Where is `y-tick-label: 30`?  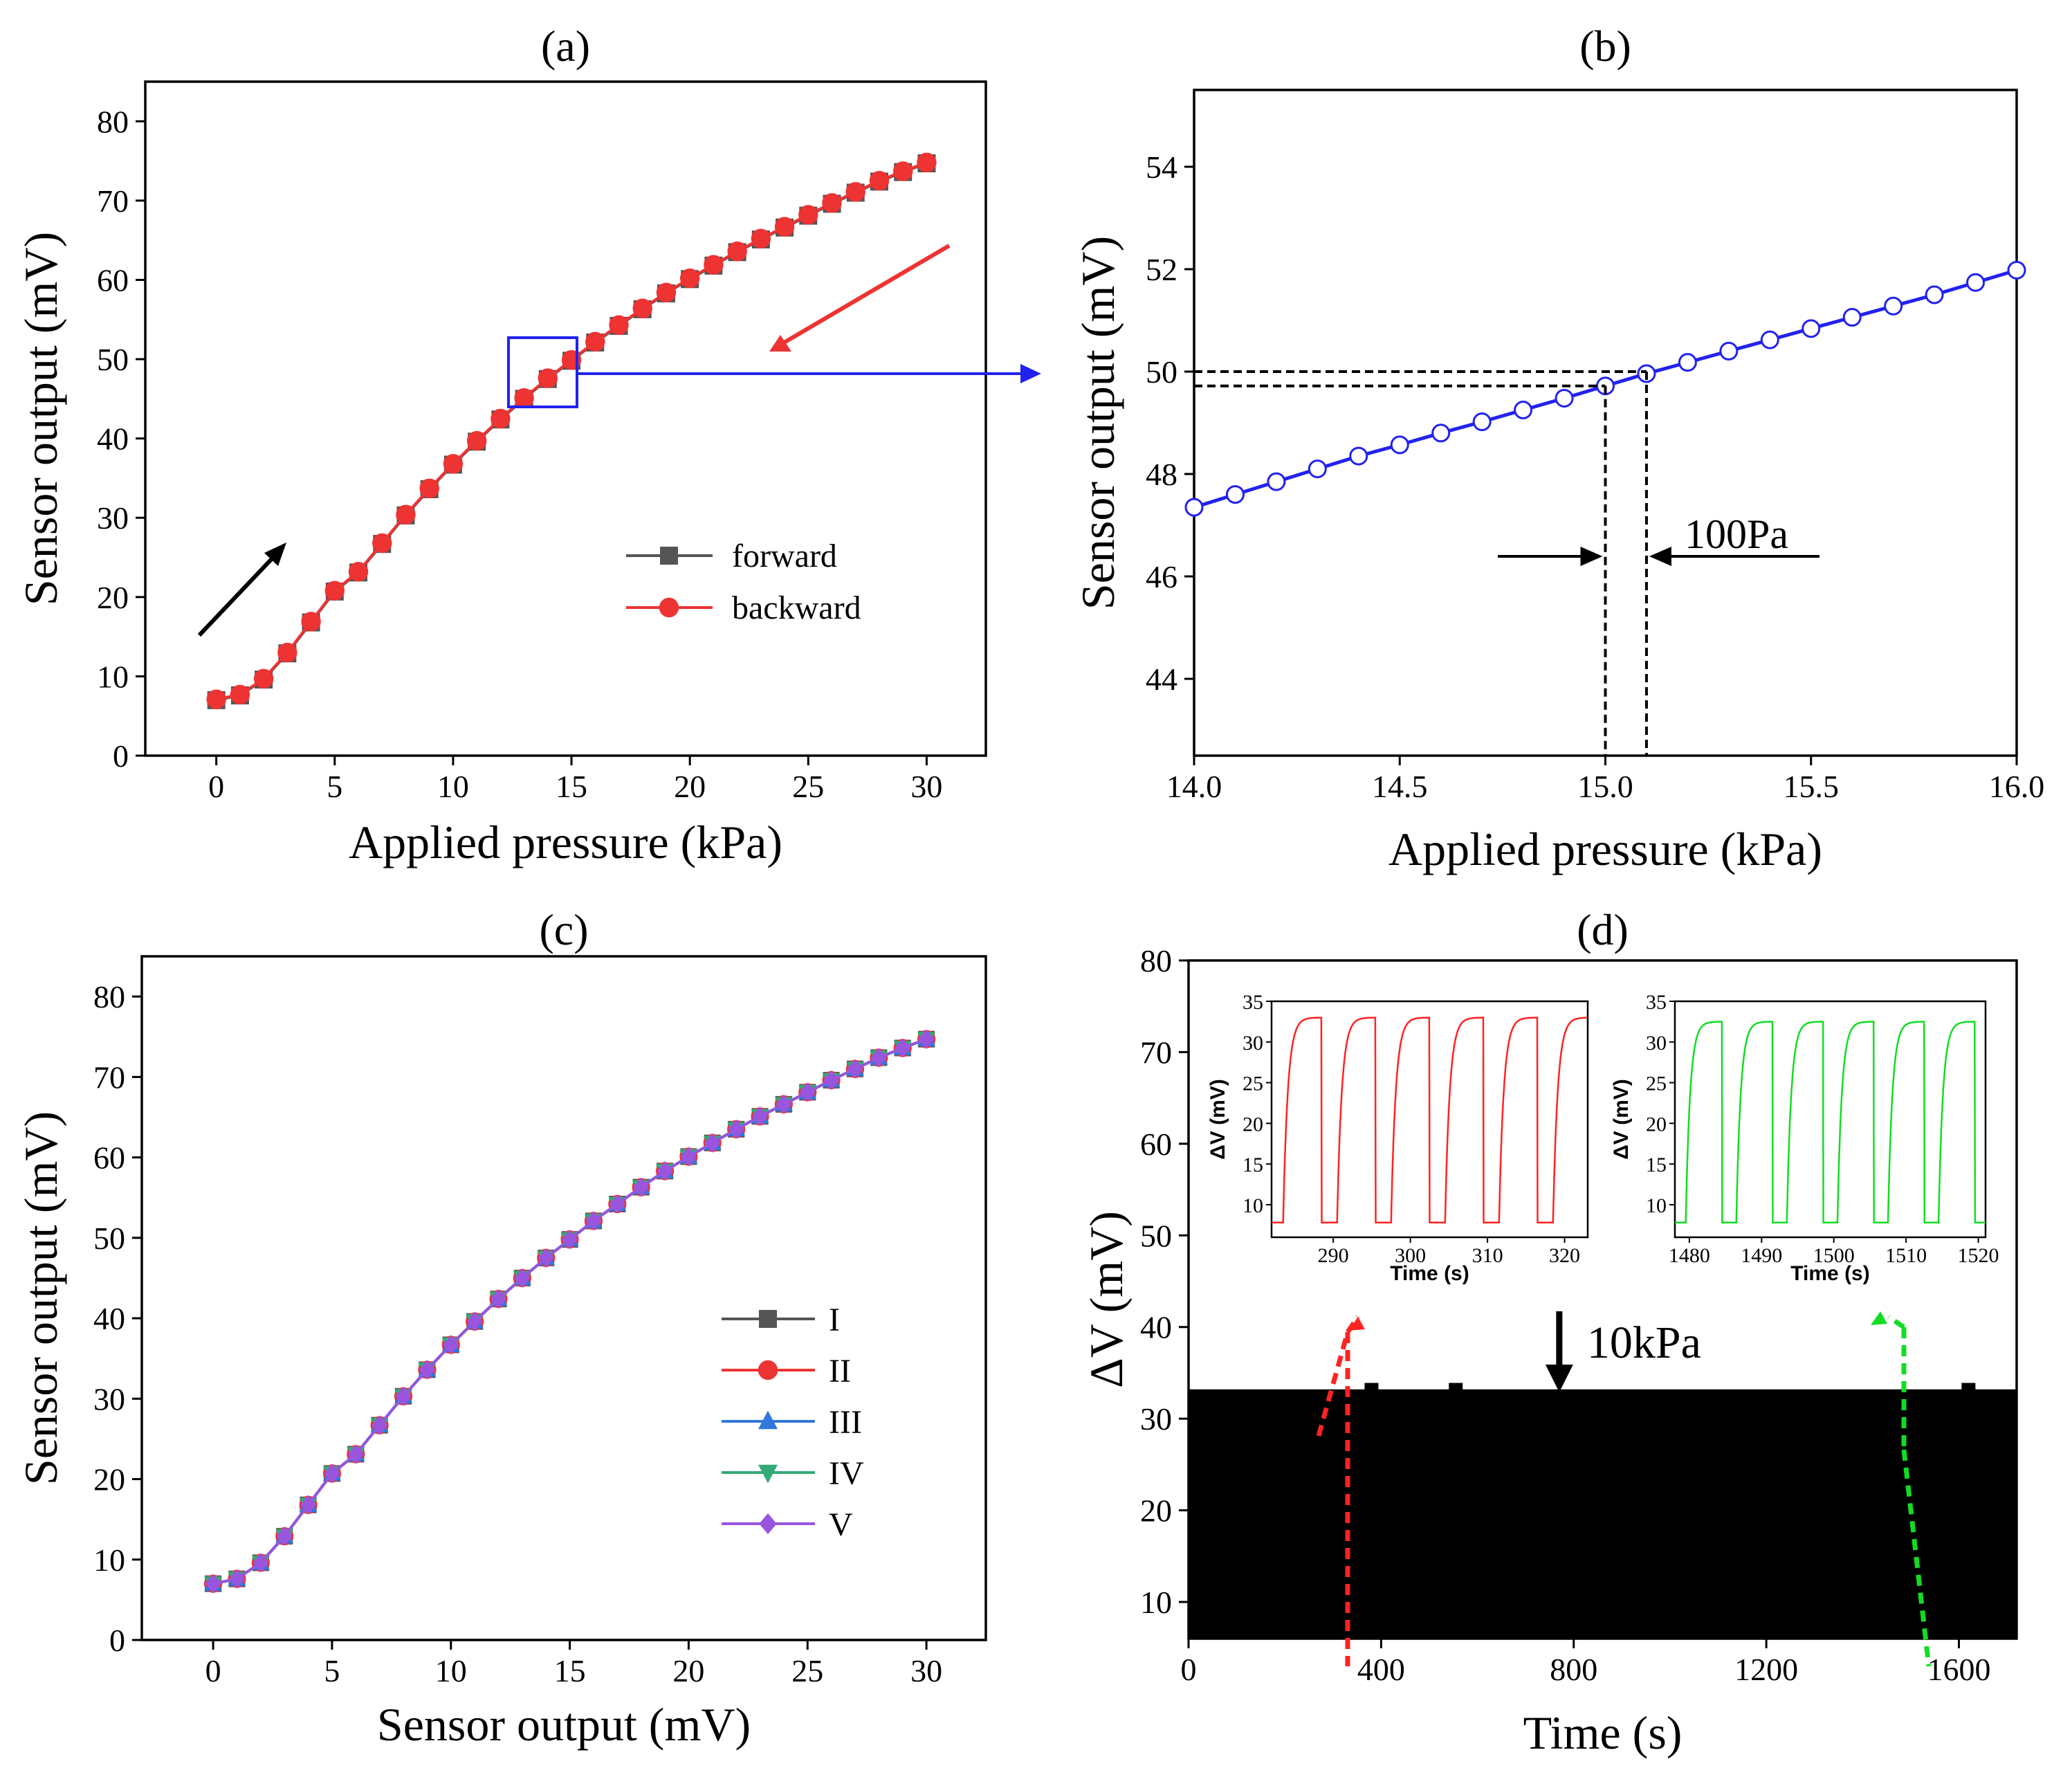 y-tick-label: 30 is located at coordinates (113, 518).